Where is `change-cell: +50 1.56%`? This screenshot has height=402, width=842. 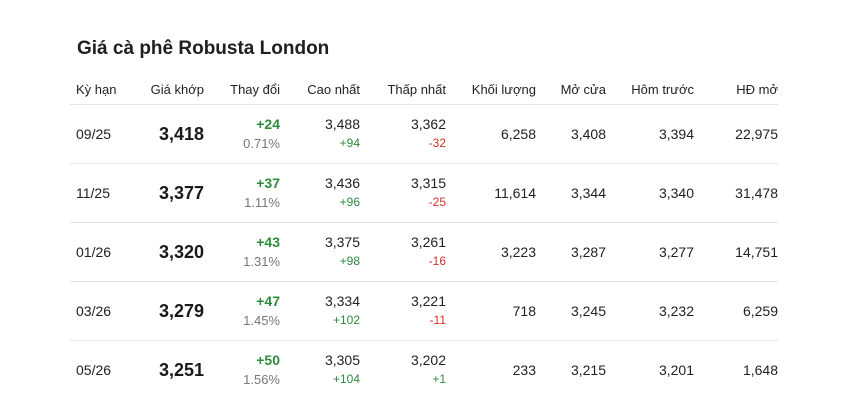
change-cell: +50 1.56% is located at coordinates (242, 370).